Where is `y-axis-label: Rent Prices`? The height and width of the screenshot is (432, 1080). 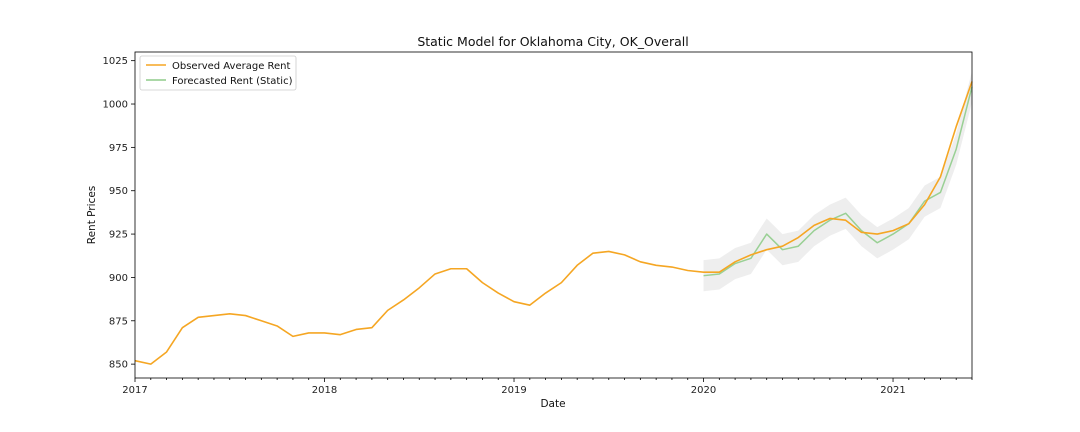 y-axis-label: Rent Prices is located at coordinates (92, 215).